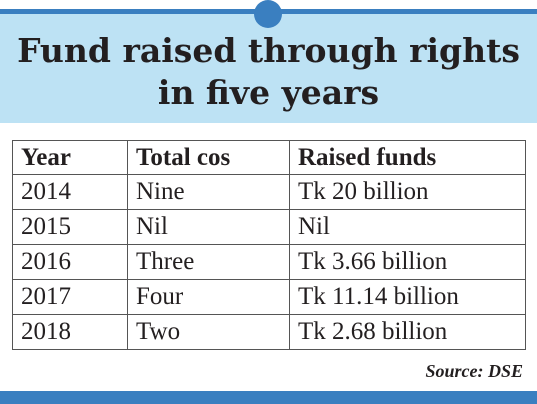 The width and height of the screenshot is (537, 404). Describe the element at coordinates (208, 157) in the screenshot. I see `column-header-total-cos: Total cos` at that location.